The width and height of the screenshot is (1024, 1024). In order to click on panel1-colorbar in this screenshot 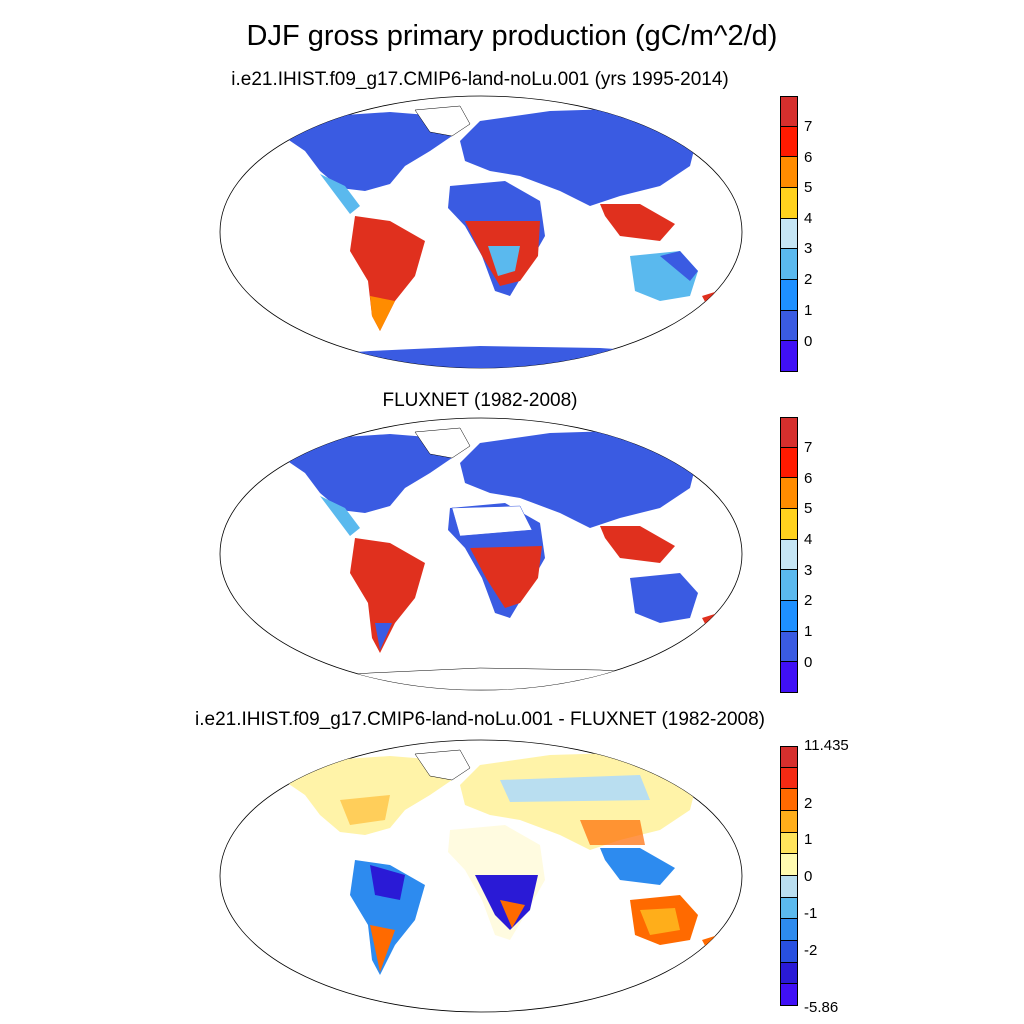, I will do `click(789, 234)`.